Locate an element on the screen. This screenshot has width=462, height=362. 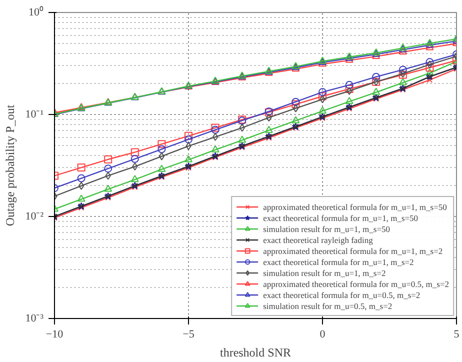
legend-label: simulation result for m_u=0.5, m_s=2 is located at coordinates (327, 305).